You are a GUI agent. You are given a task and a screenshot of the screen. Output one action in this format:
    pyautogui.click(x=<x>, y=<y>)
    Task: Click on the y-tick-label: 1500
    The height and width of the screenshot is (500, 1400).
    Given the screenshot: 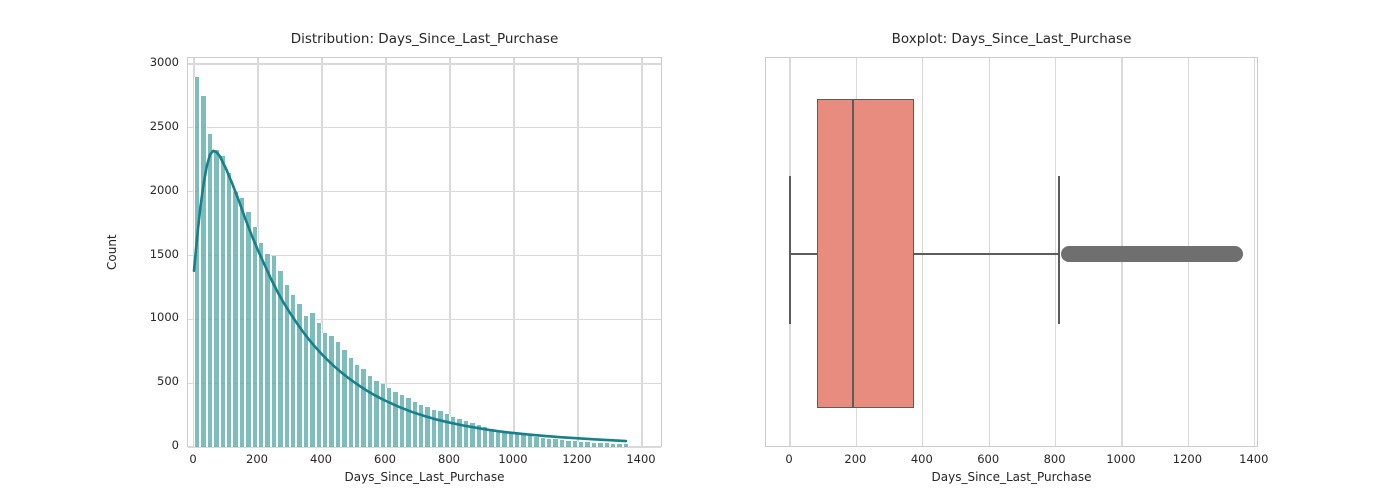 What is the action you would take?
    pyautogui.click(x=164, y=253)
    